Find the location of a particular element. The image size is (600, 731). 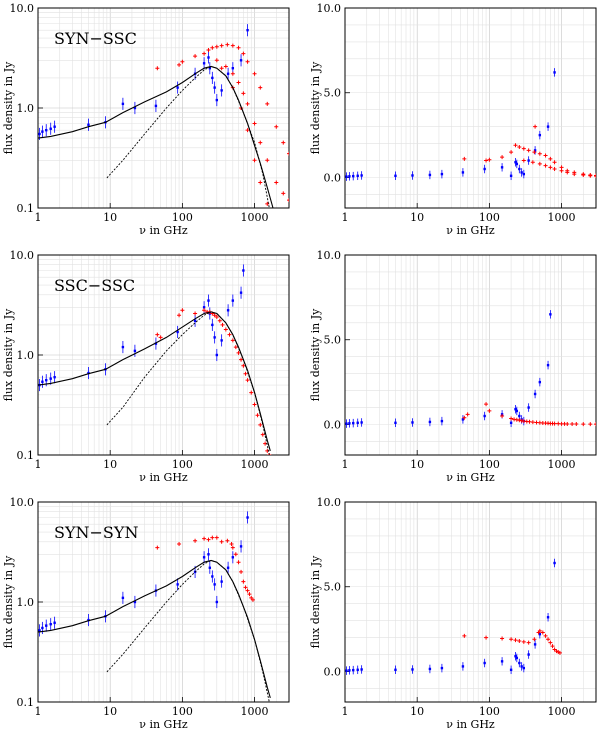

x-tick-label: 1000 is located at coordinates (255, 711).